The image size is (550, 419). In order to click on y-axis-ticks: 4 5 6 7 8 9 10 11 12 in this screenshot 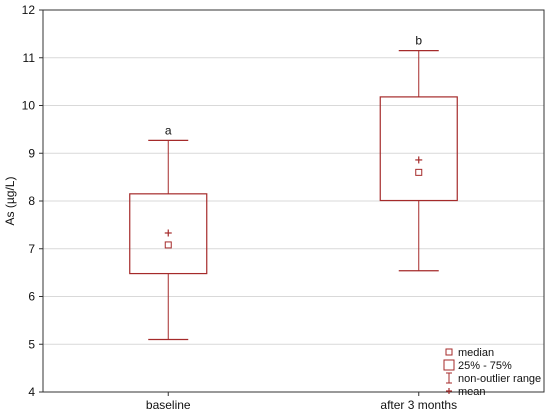, I will do `click(32, 201)`.